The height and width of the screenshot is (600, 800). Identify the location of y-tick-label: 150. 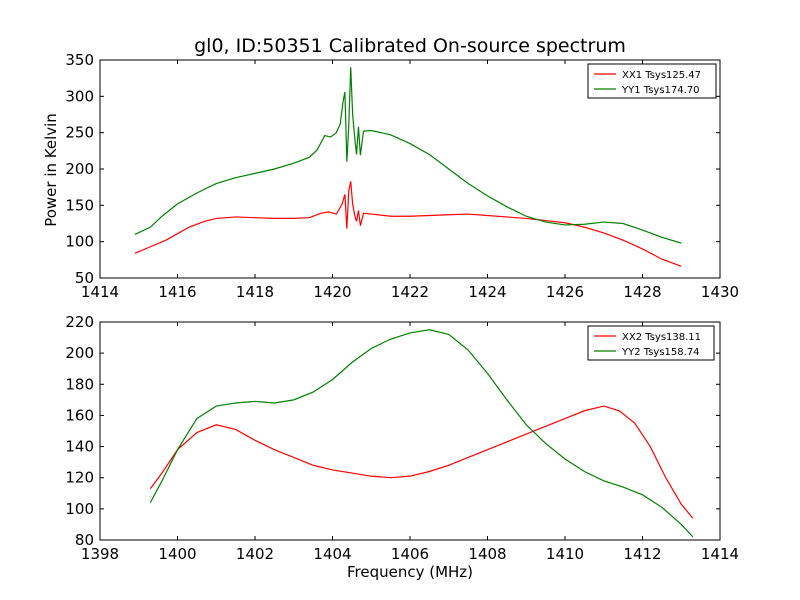
(79, 205).